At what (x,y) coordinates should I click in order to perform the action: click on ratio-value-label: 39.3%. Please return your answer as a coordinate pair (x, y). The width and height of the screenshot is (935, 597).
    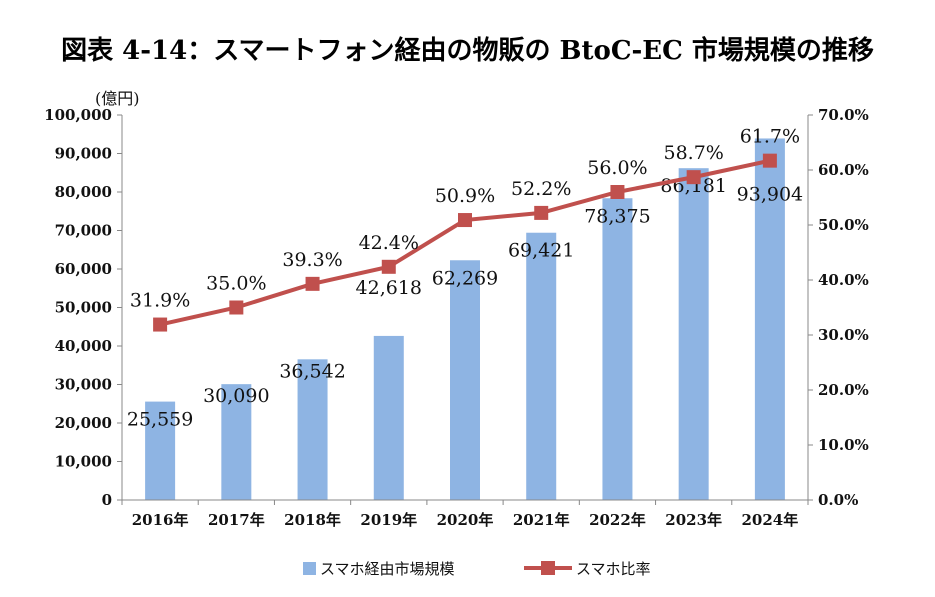
    Looking at the image, I should click on (312, 260).